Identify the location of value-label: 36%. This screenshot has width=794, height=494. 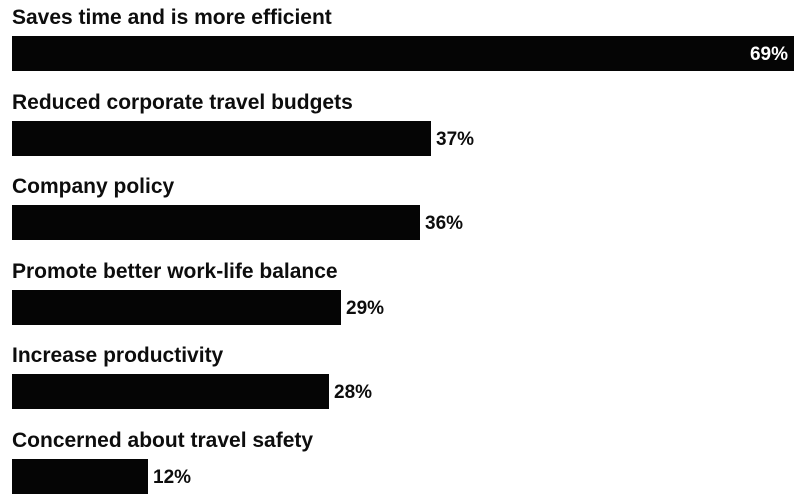
(444, 223).